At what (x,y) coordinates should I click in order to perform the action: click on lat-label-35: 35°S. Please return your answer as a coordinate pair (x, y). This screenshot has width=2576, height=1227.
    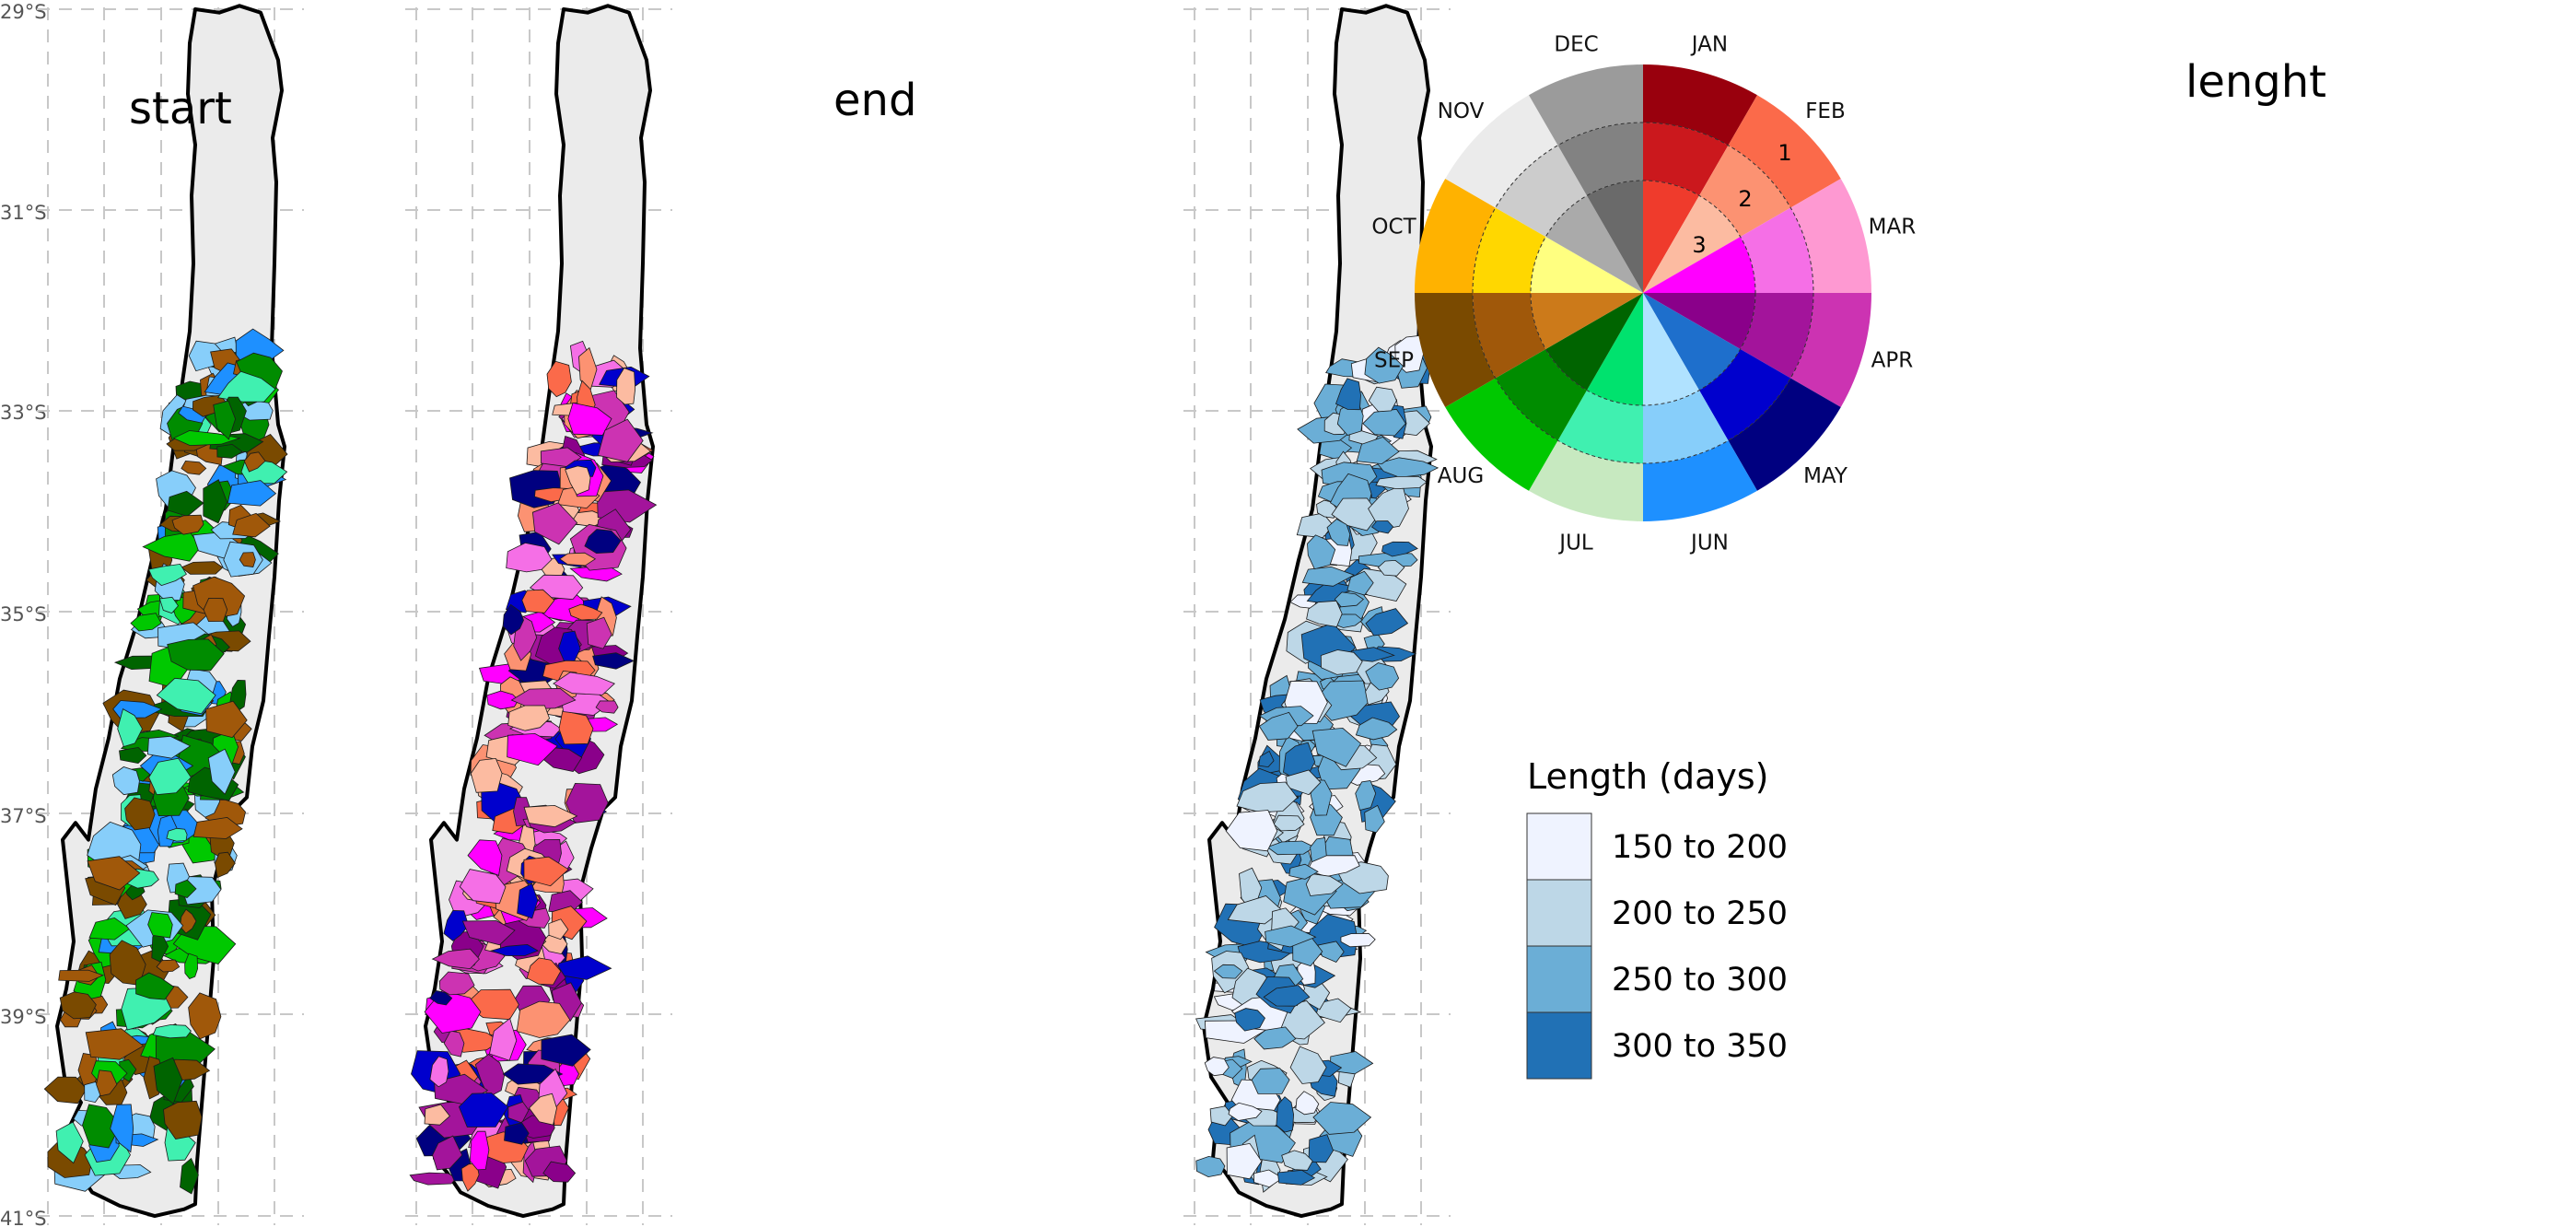
    Looking at the image, I should click on (23, 614).